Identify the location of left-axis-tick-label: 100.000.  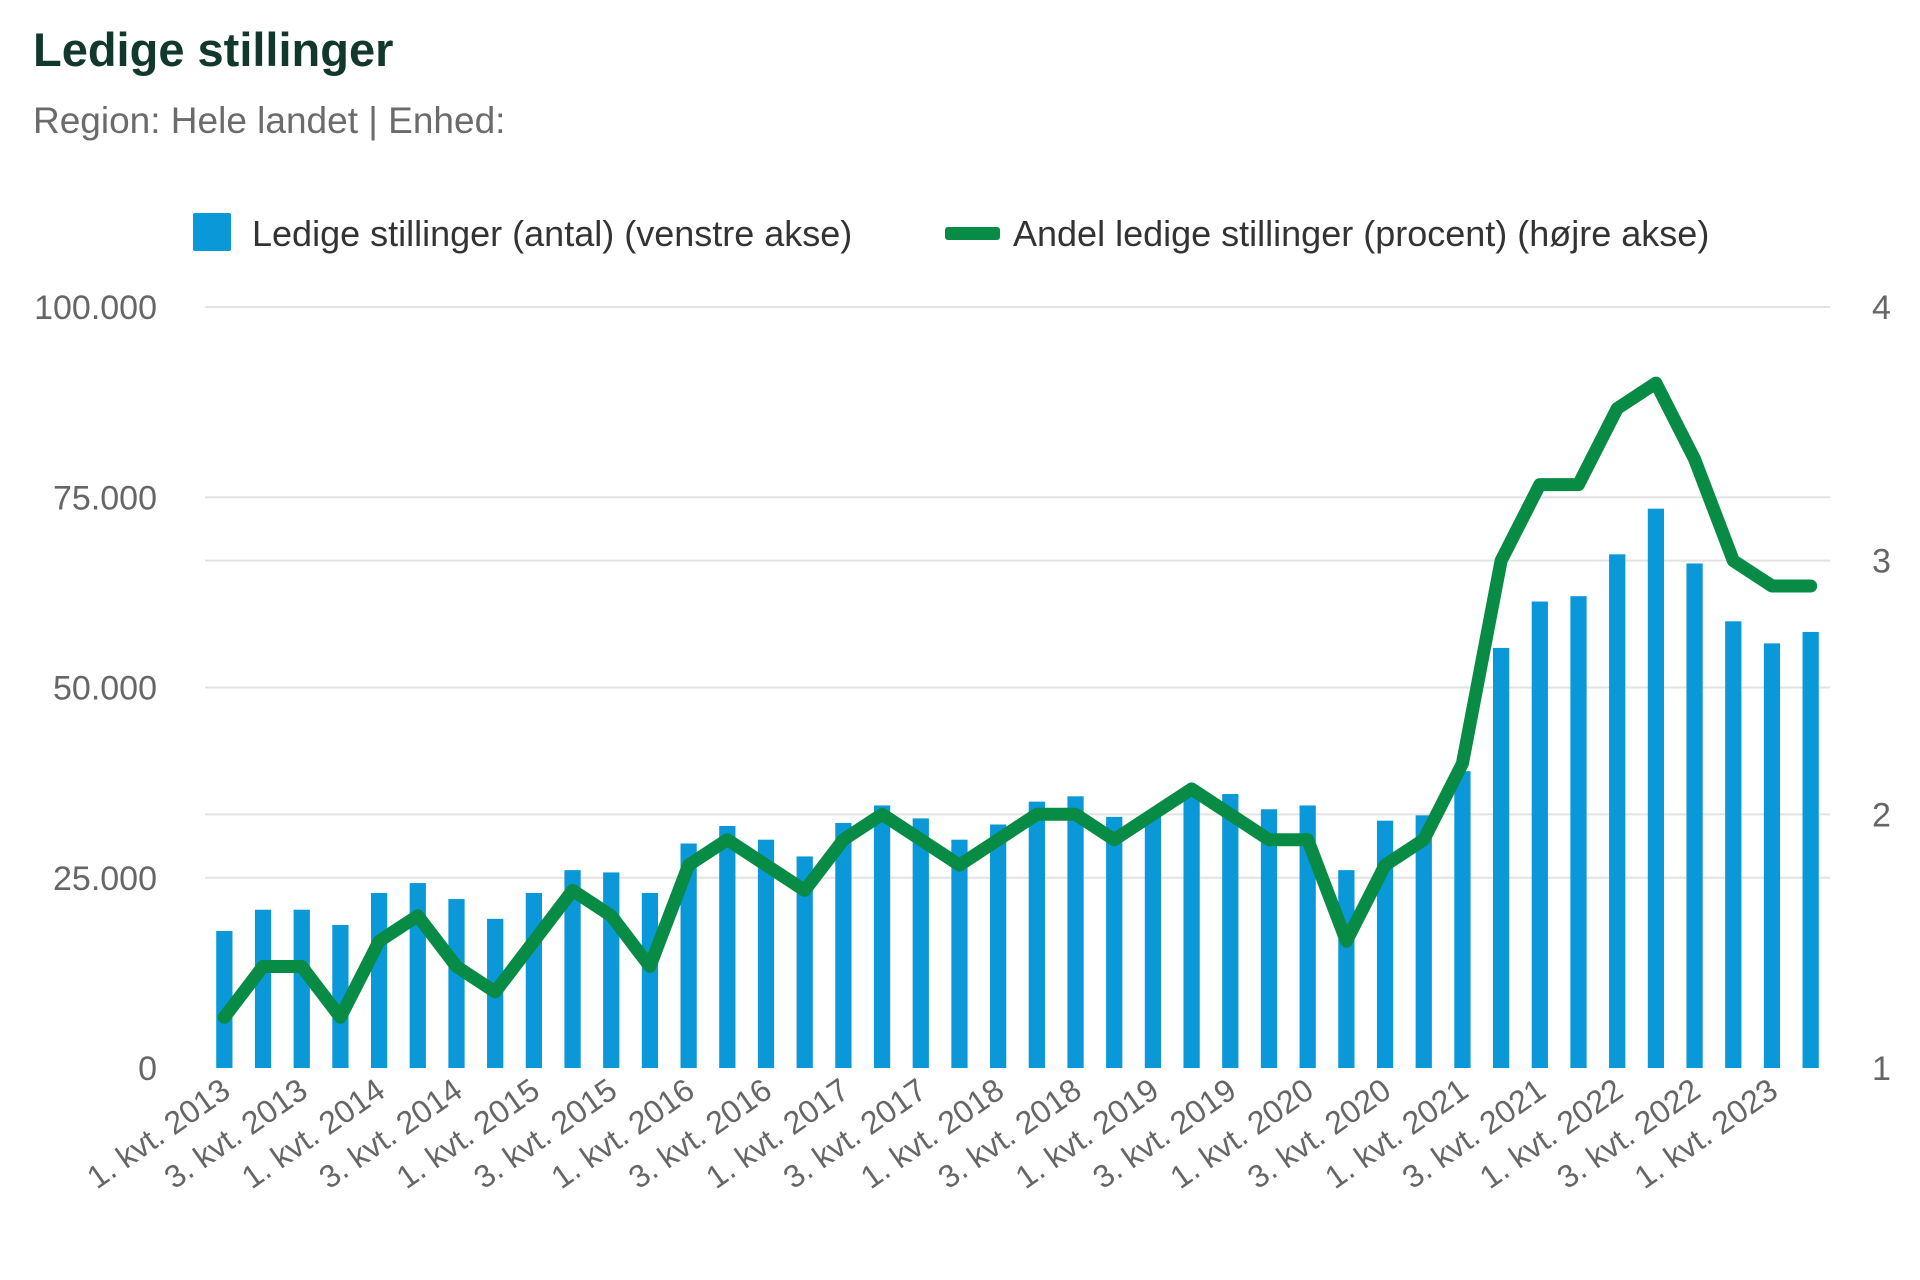
(95, 308).